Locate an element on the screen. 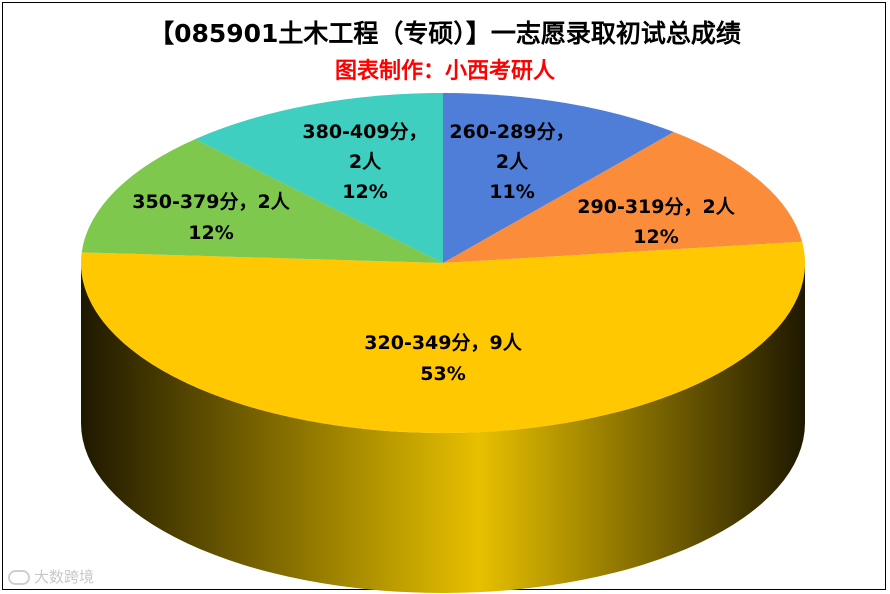 The height and width of the screenshot is (594, 890). watermark-text: 大数跨境 is located at coordinates (64, 577).